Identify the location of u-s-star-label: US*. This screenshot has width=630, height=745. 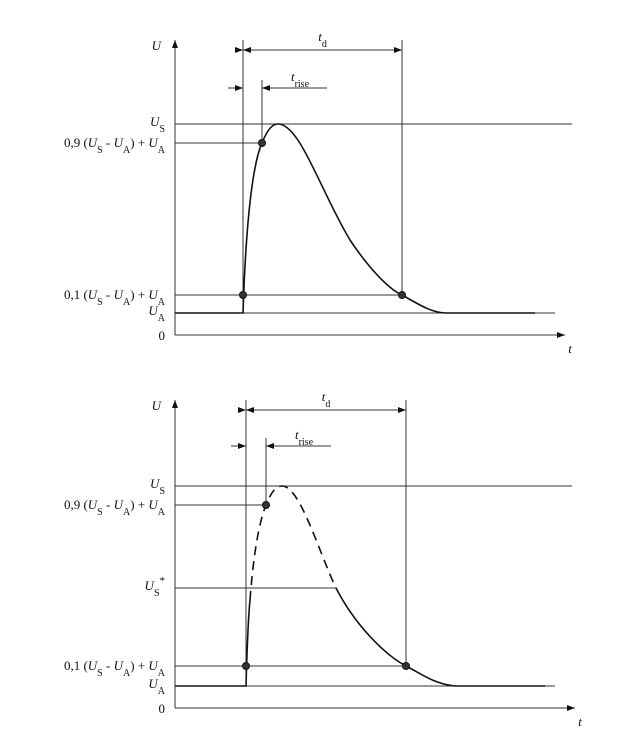
(155, 587).